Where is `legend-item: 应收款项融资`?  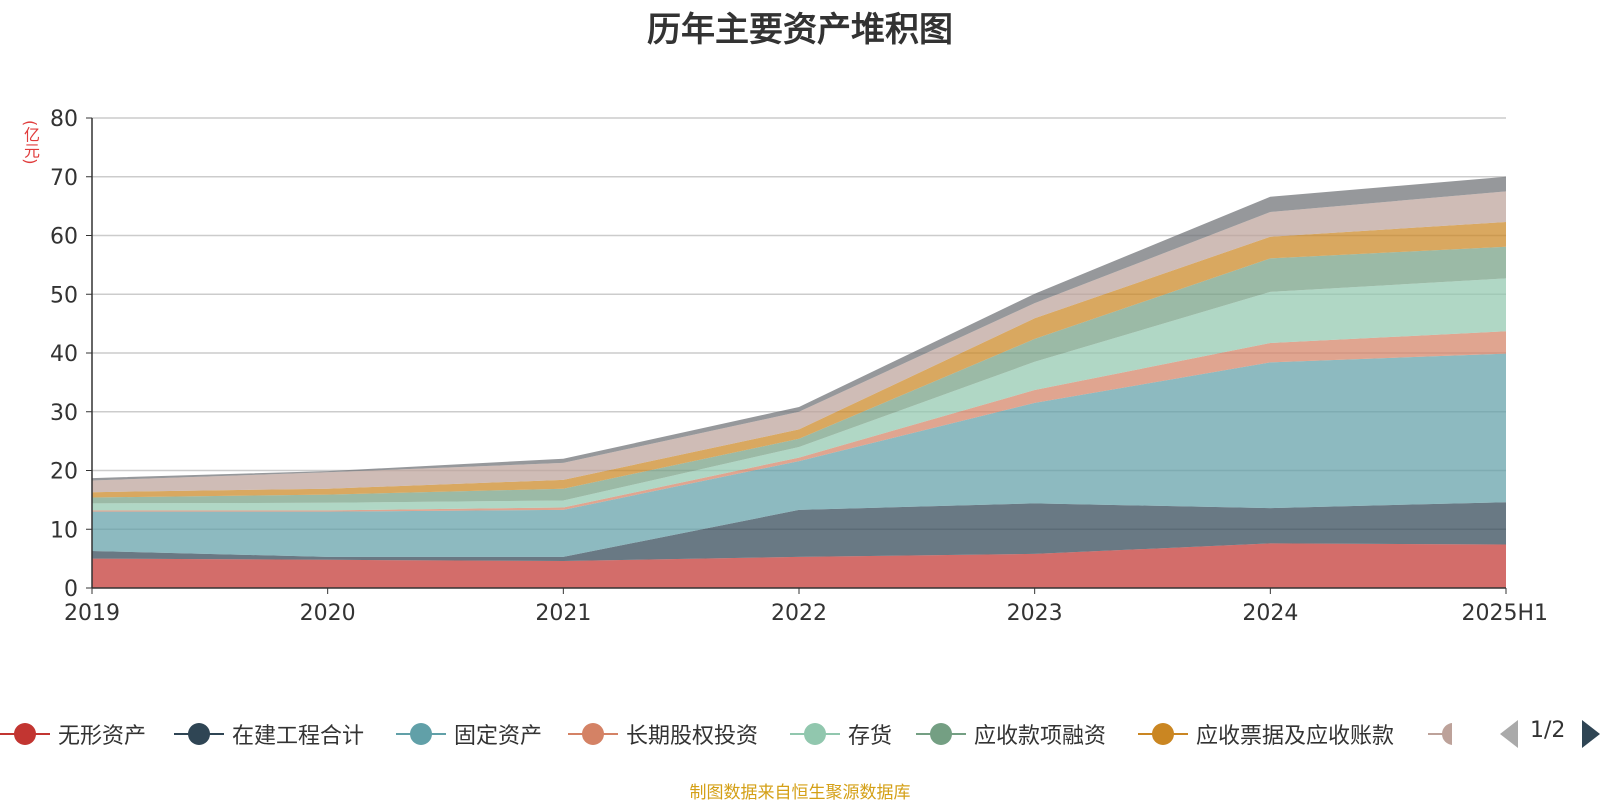 legend-item: 应收款项融资 is located at coordinates (1011, 734).